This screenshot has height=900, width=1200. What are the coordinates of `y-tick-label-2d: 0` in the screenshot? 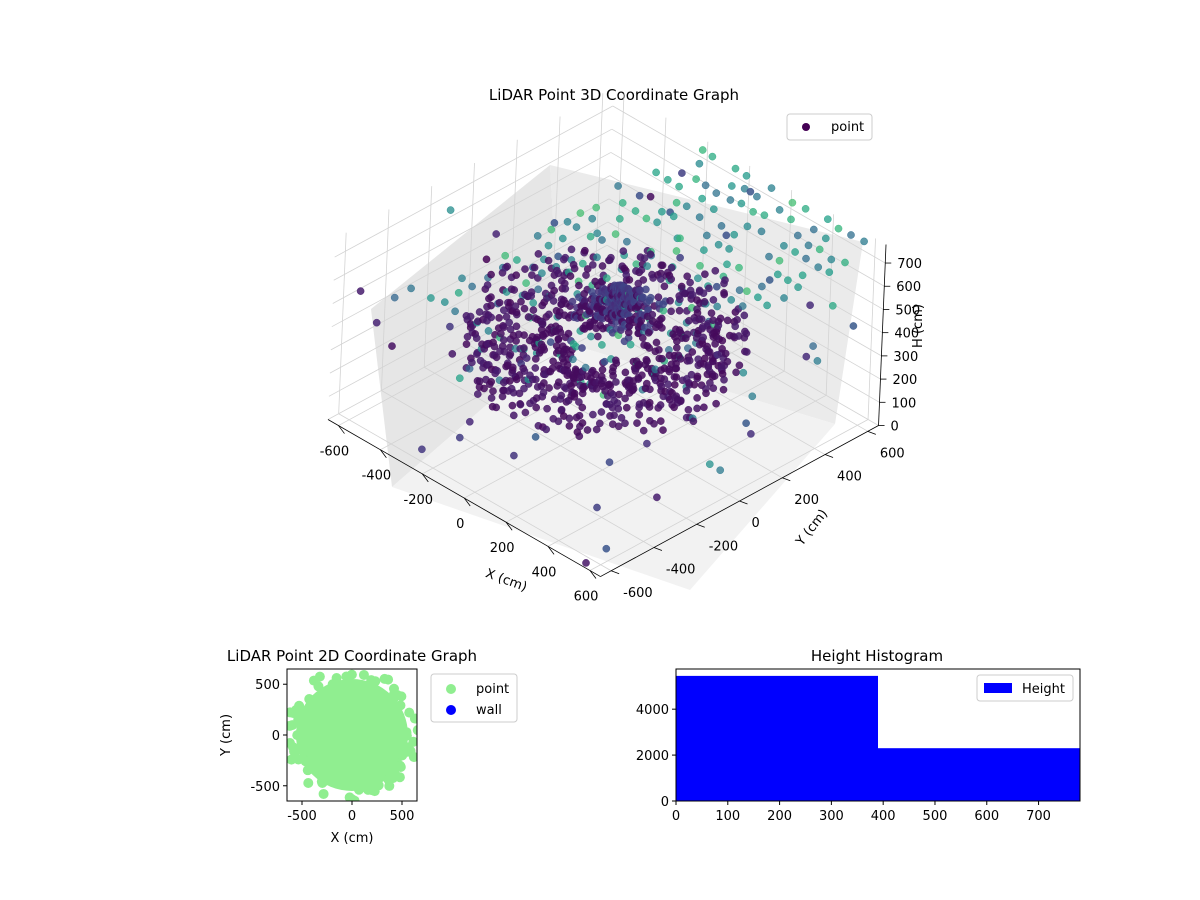 It's located at (276, 736).